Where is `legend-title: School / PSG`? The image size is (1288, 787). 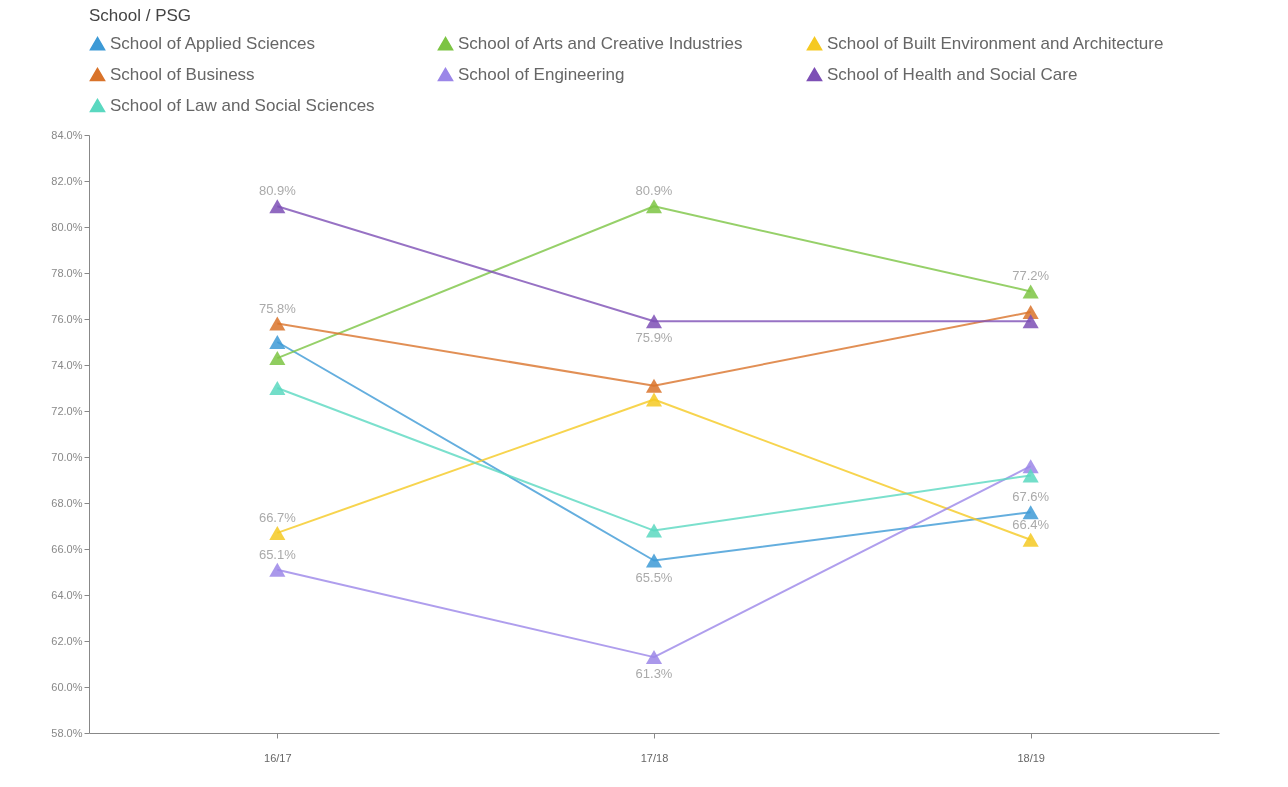
legend-title: School / PSG is located at coordinates (140, 15).